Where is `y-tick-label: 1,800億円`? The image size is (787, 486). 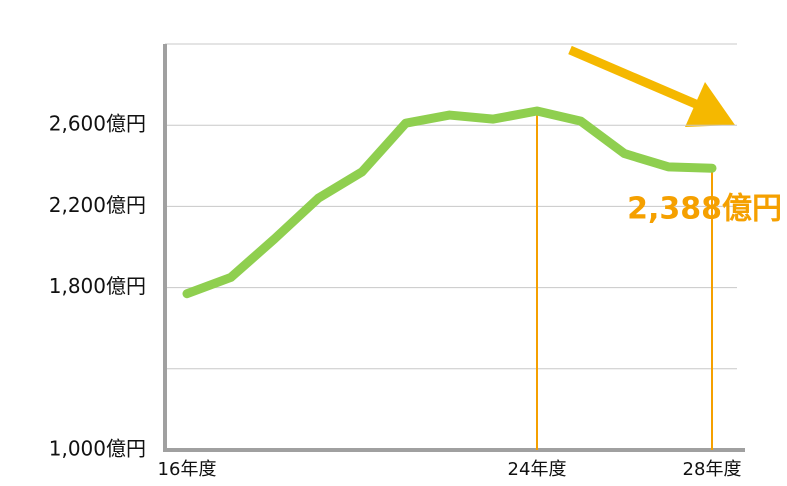 y-tick-label: 1,800億円 is located at coordinates (97, 286).